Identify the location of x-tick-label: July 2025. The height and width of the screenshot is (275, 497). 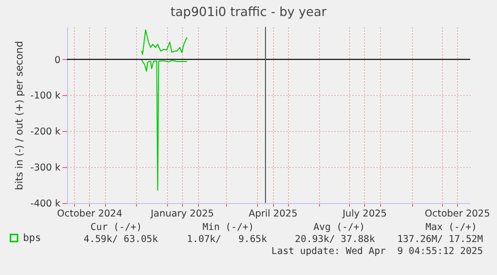
(364, 214).